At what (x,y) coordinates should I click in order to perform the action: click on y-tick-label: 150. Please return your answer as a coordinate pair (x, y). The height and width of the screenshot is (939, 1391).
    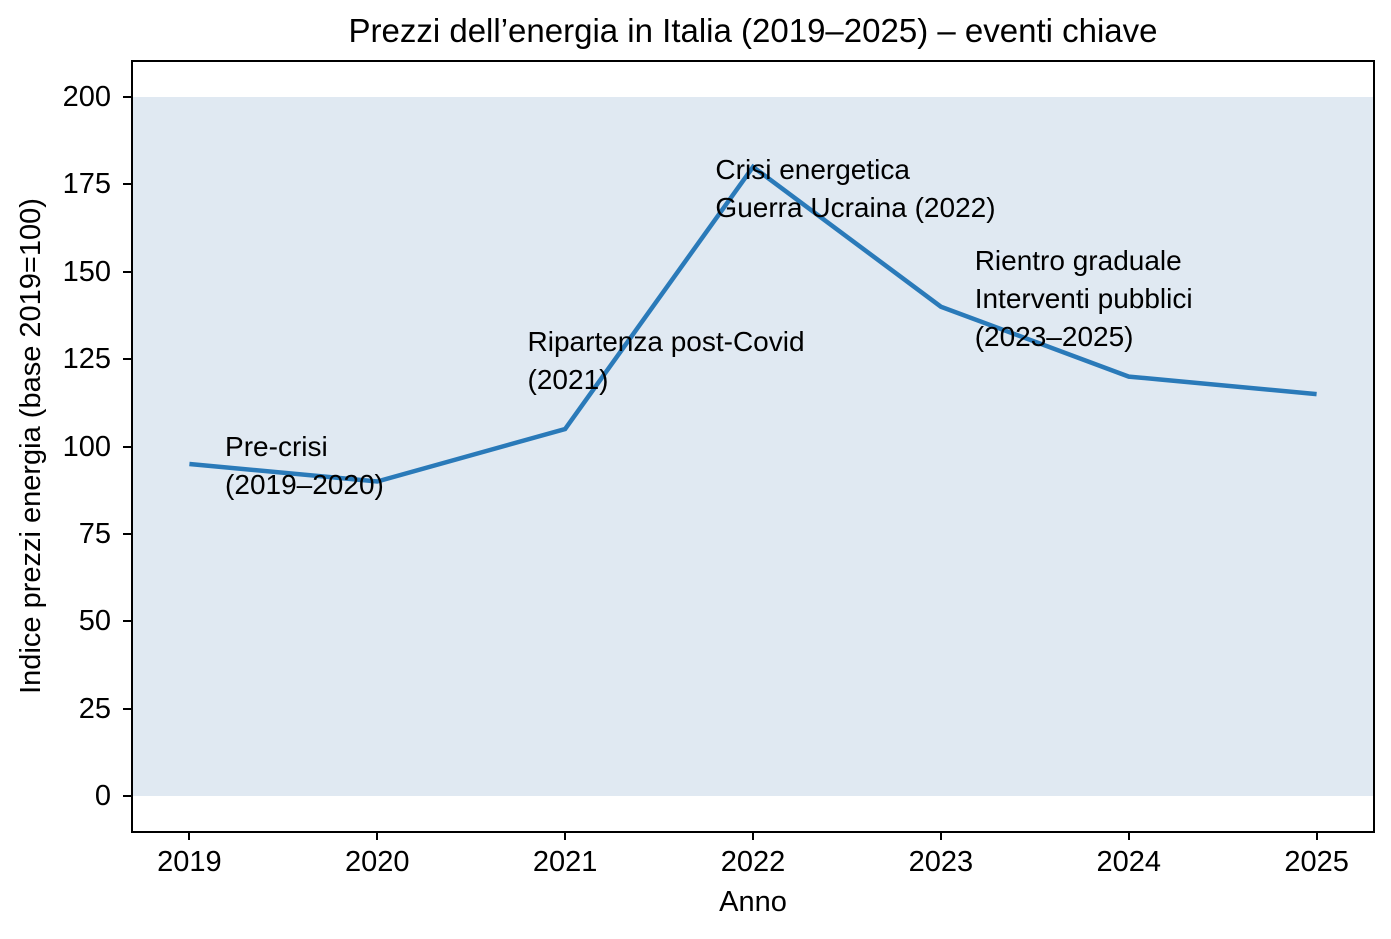
    Looking at the image, I should click on (86, 271).